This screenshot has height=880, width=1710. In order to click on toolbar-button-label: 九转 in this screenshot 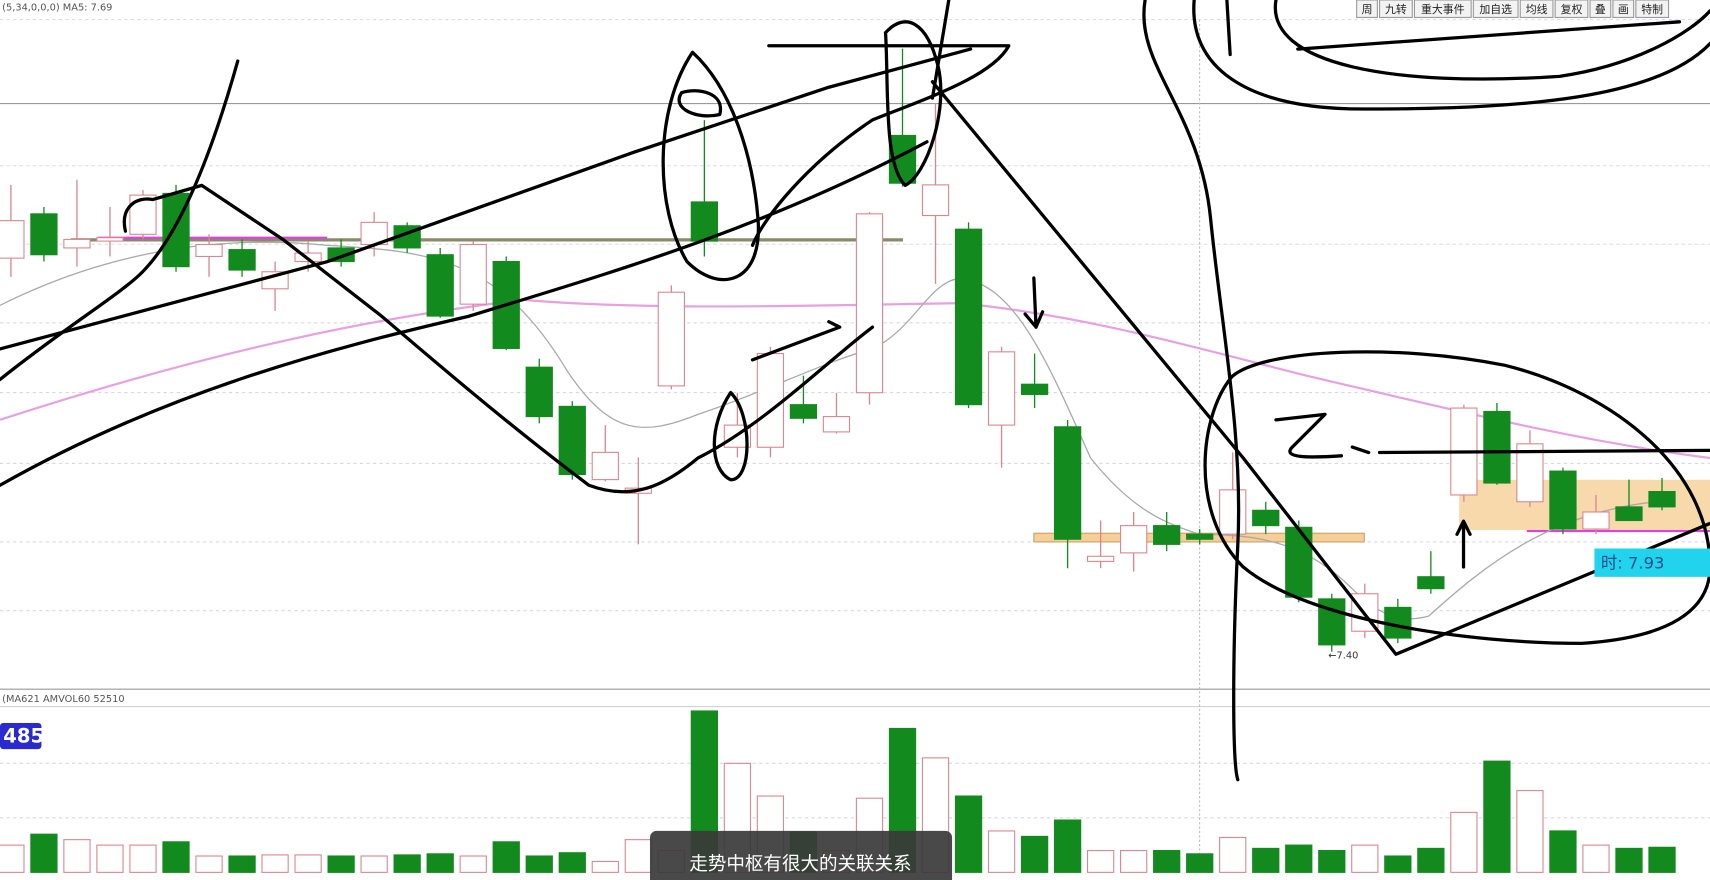, I will do `click(1396, 9)`.